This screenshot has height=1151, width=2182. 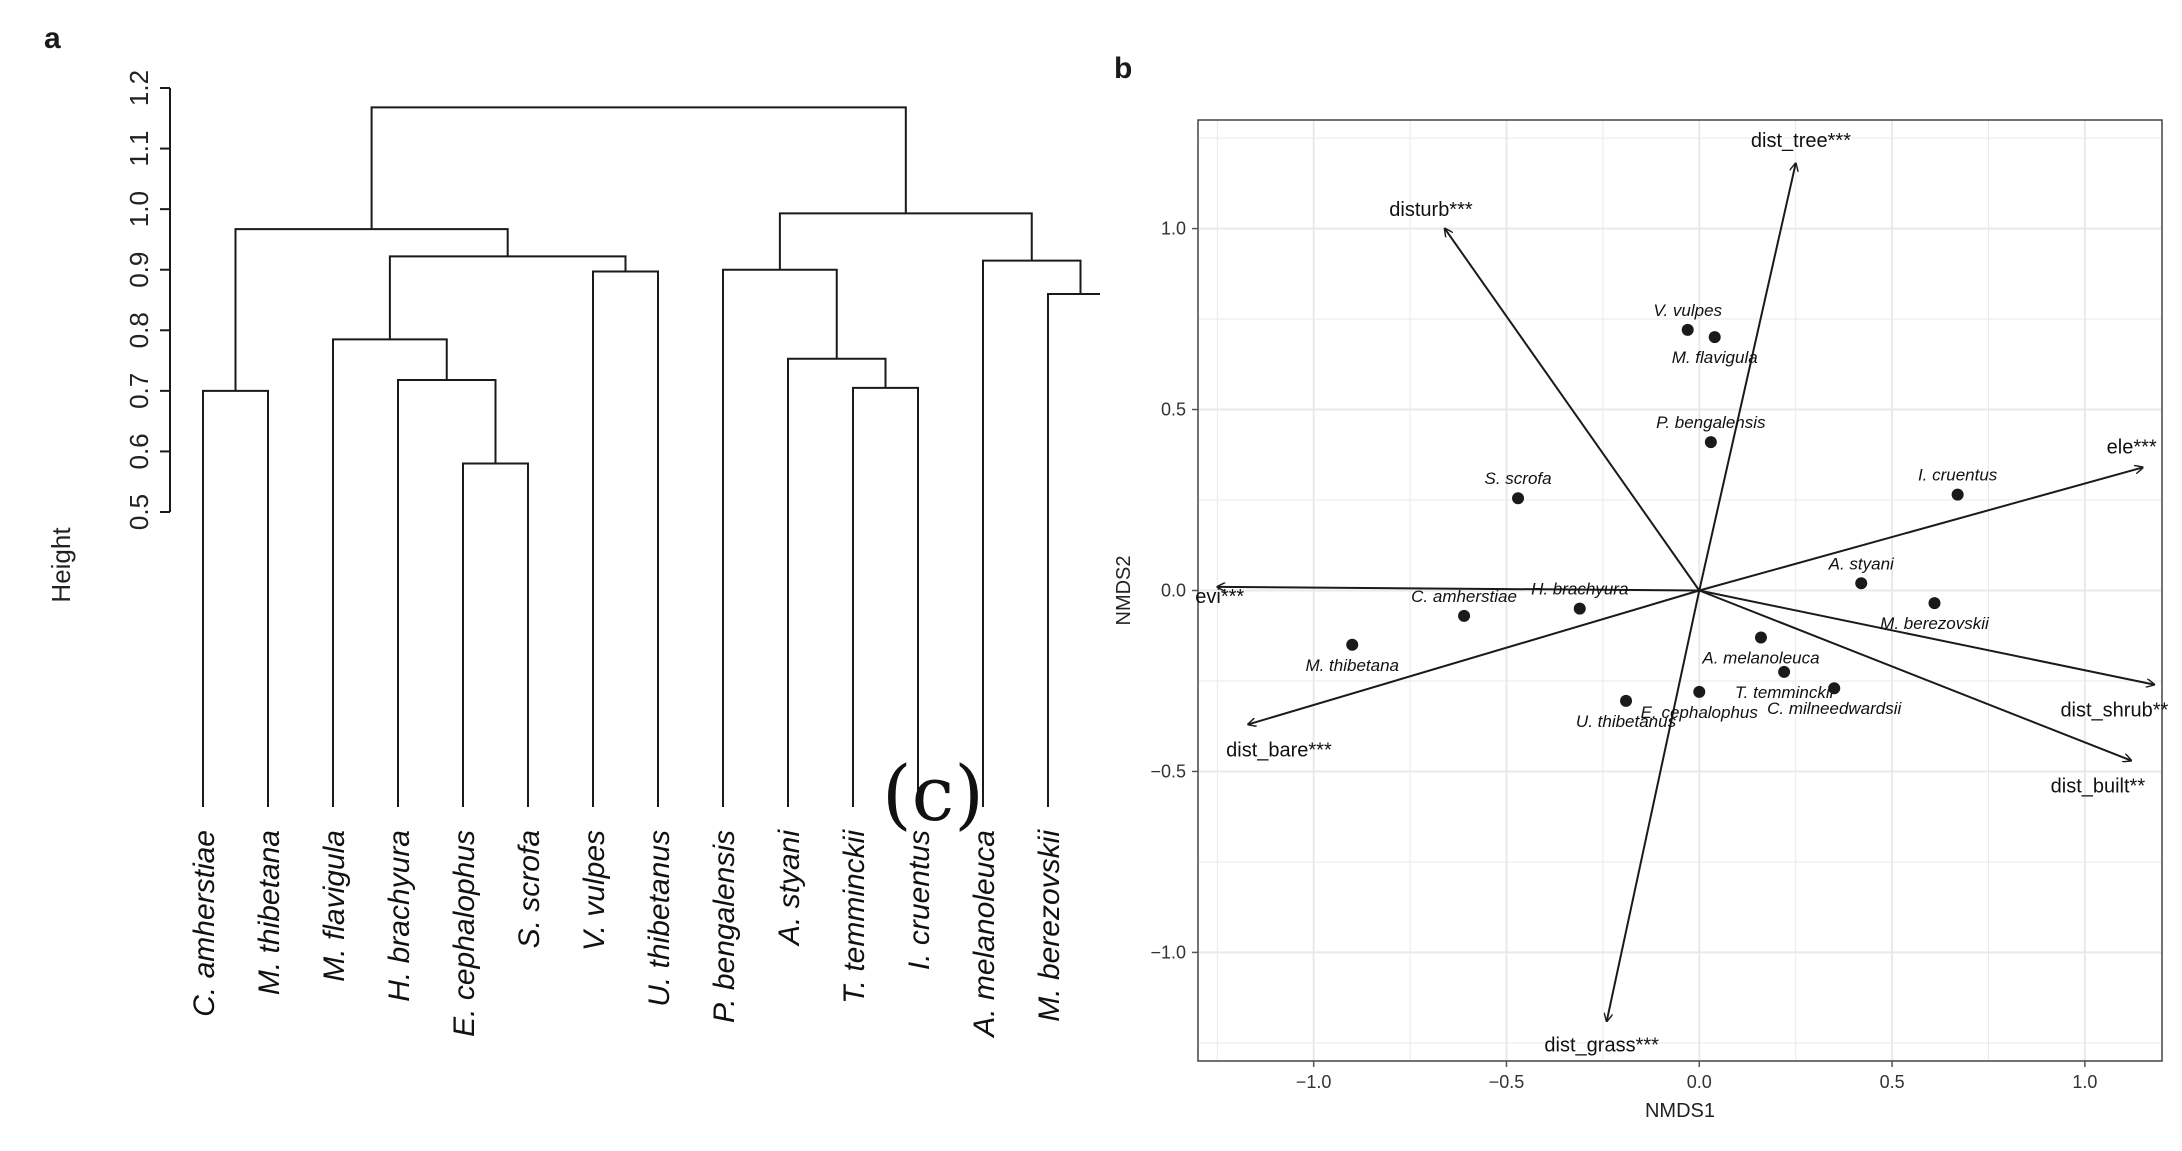 What do you see at coordinates (1700, 712) in the screenshot?
I see `species-point-label: E. cephalophus` at bounding box center [1700, 712].